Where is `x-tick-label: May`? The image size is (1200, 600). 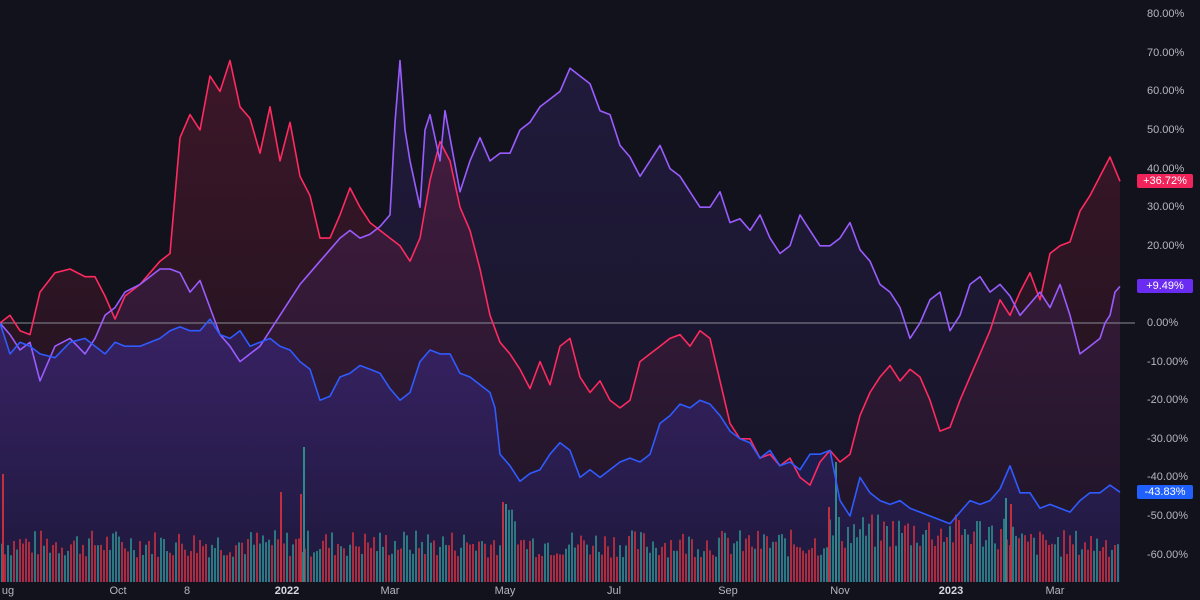
x-tick-label: May is located at coordinates (505, 591).